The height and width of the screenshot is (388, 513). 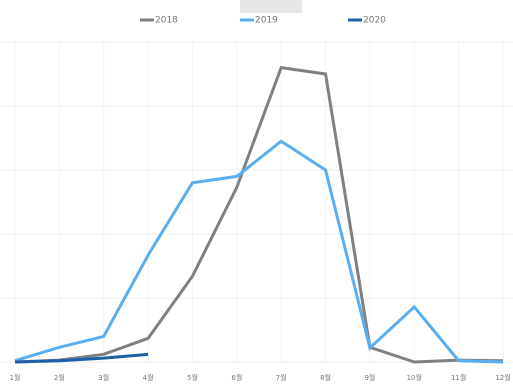 What do you see at coordinates (266, 21) in the screenshot?
I see `legend-label: 2019` at bounding box center [266, 21].